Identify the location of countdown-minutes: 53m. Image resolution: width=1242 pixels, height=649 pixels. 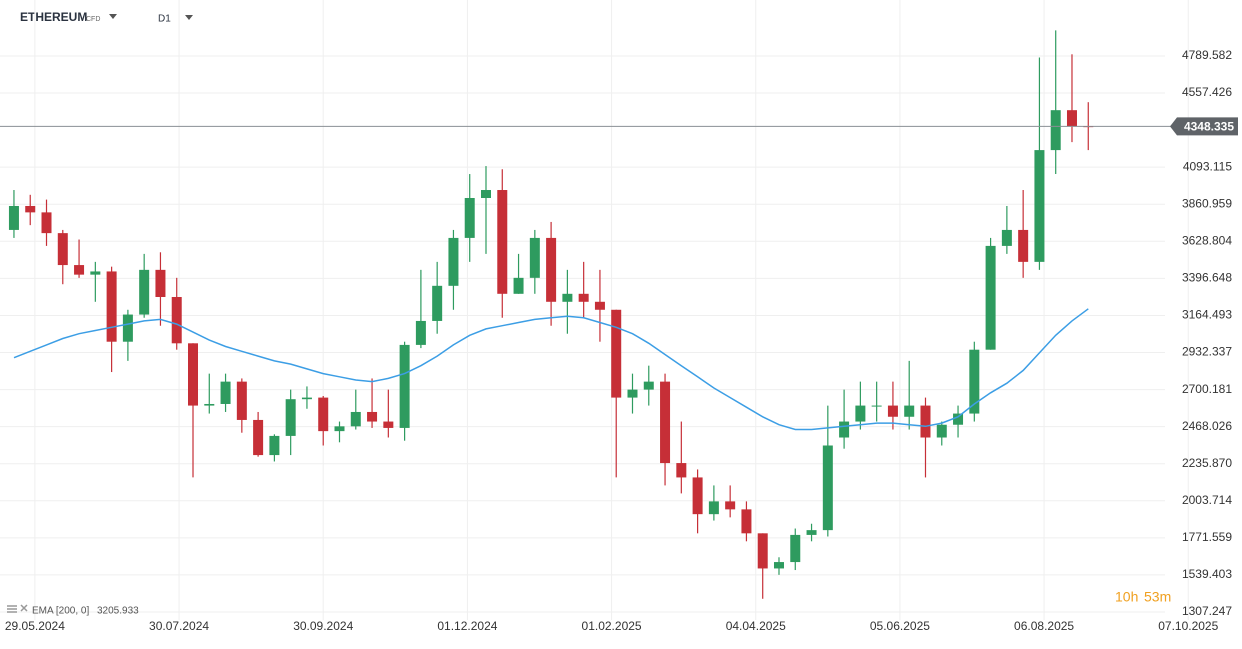
(1157, 597).